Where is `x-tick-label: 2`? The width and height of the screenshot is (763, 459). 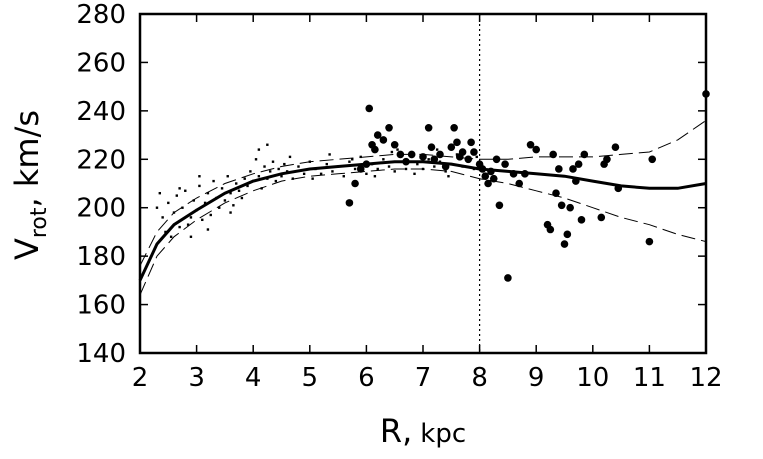 x-tick-label: 2 is located at coordinates (140, 378).